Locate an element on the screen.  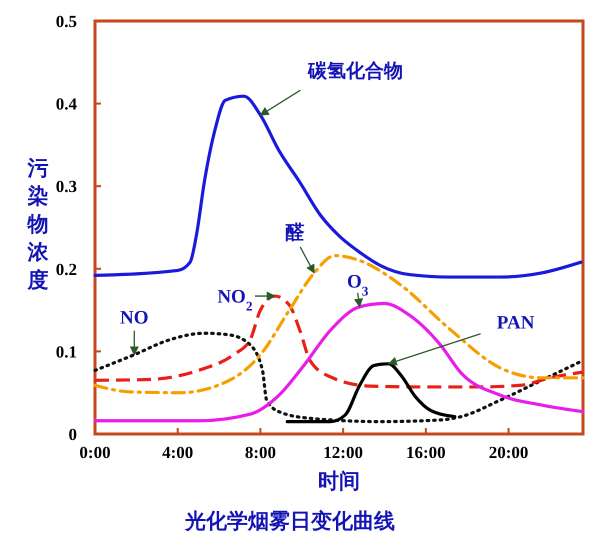
y-tick-label: 0.4 is located at coordinates (67, 104).